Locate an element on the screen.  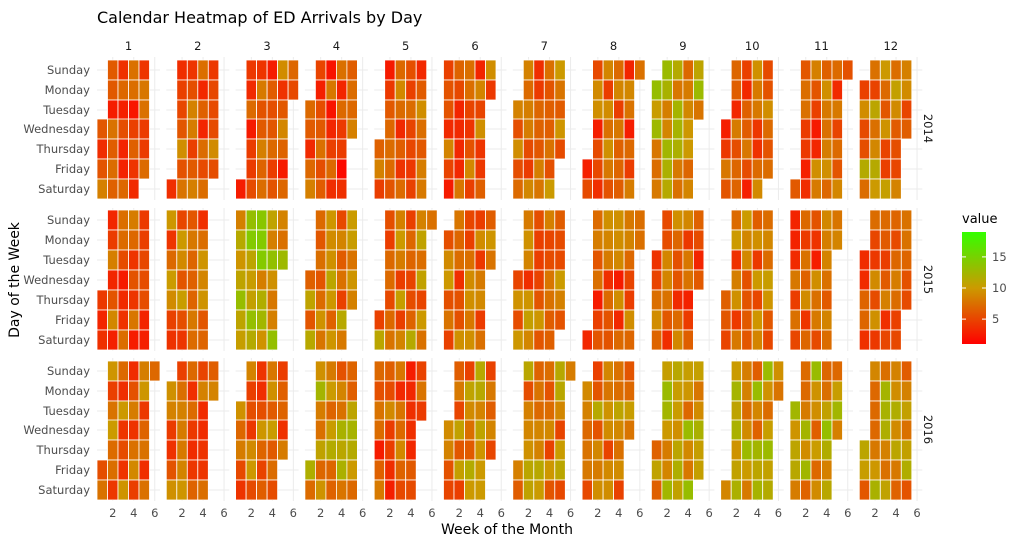
day-tick-label: Monday is located at coordinates (68, 90).